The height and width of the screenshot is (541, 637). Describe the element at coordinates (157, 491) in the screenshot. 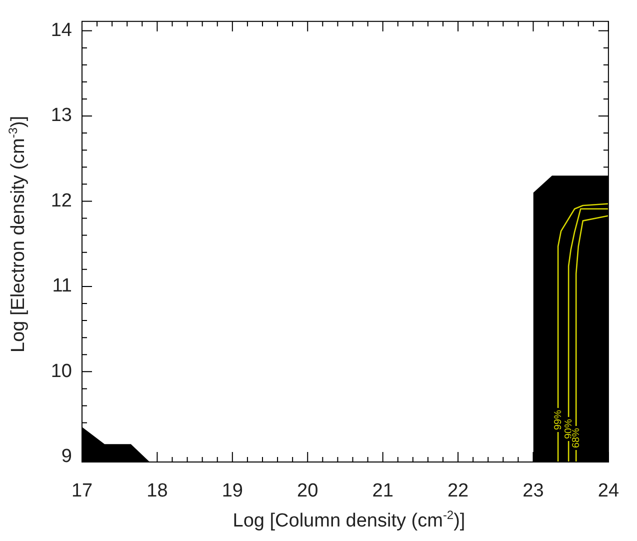

I see `x-tick-label: 18` at that location.